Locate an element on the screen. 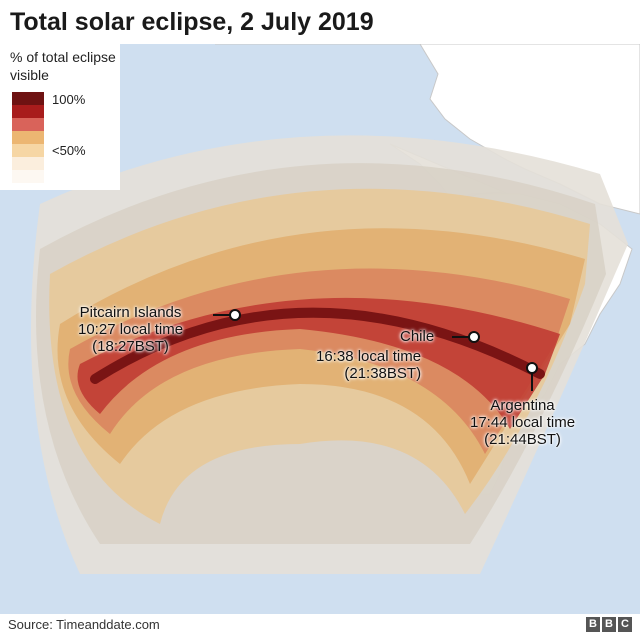  bbc-logo-letter-1: B is located at coordinates (593, 624).